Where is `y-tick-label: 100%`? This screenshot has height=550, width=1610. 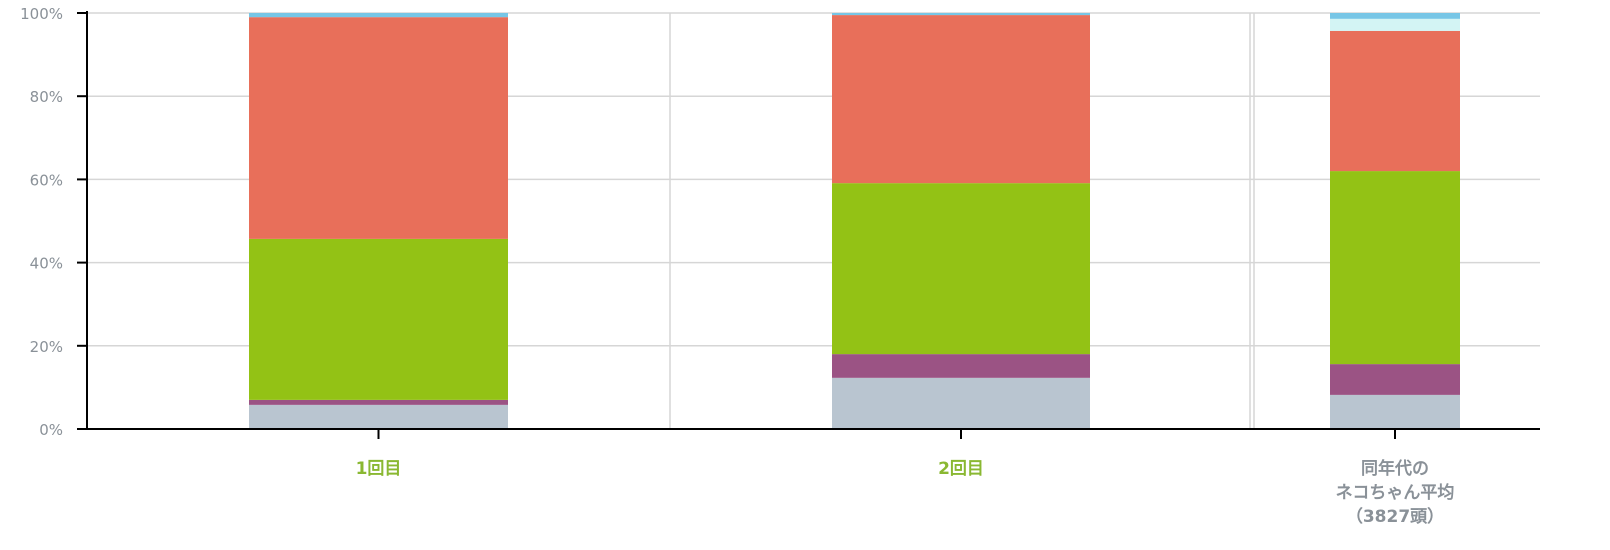
y-tick-label: 100% is located at coordinates (41, 14).